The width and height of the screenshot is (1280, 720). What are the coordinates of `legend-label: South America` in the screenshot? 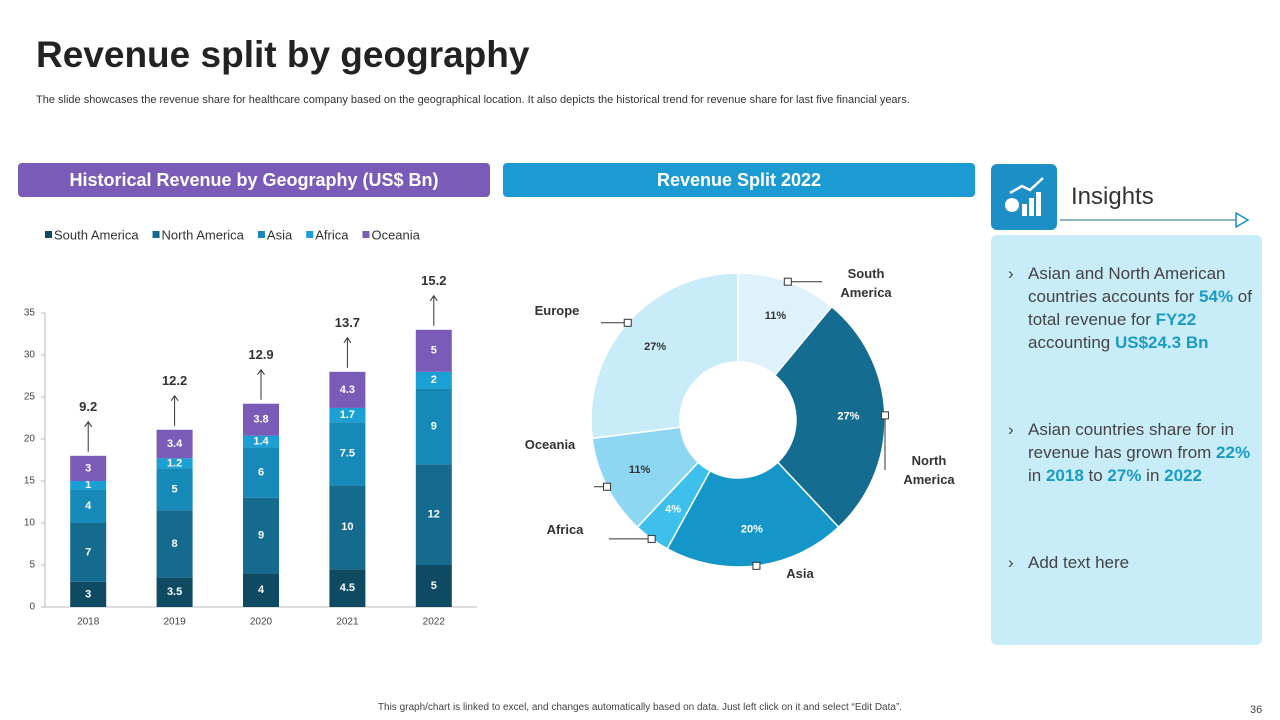 It's located at (96, 234).